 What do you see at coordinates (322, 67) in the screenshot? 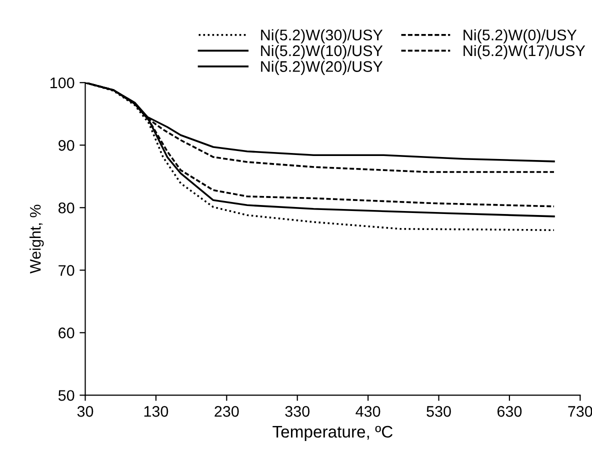
I see `legend-label: Ni(5.2)W(20)/USY` at bounding box center [322, 67].